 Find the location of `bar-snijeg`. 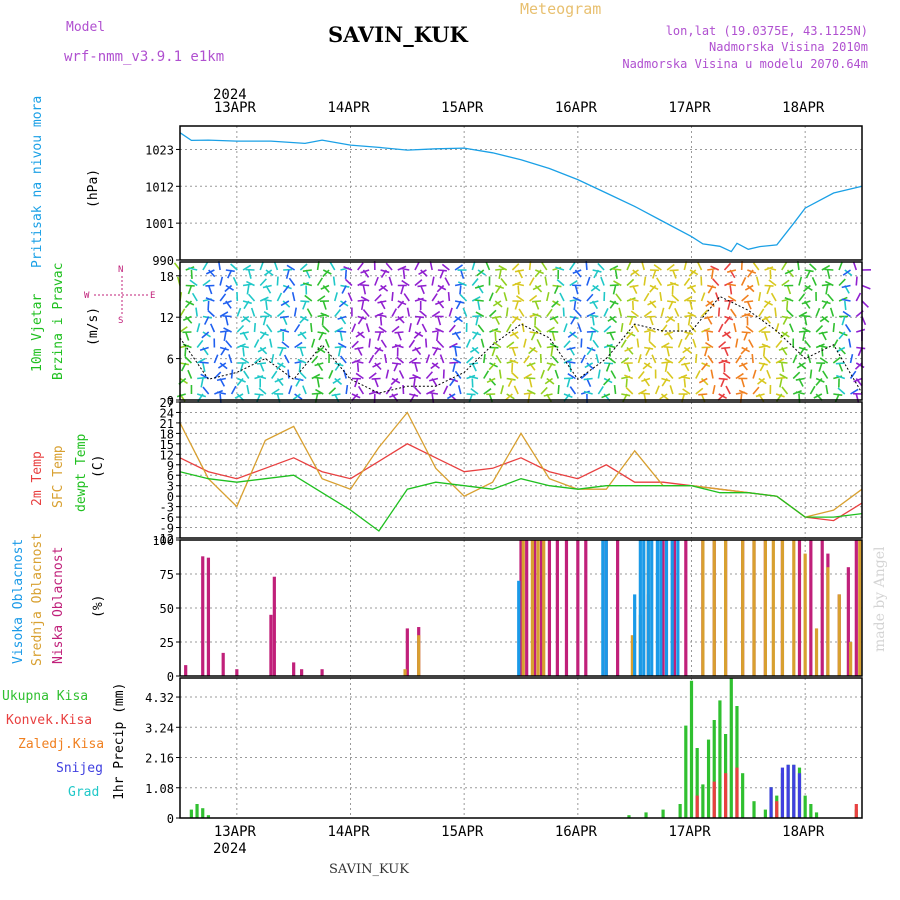

bar-snijeg is located at coordinates (799, 795).